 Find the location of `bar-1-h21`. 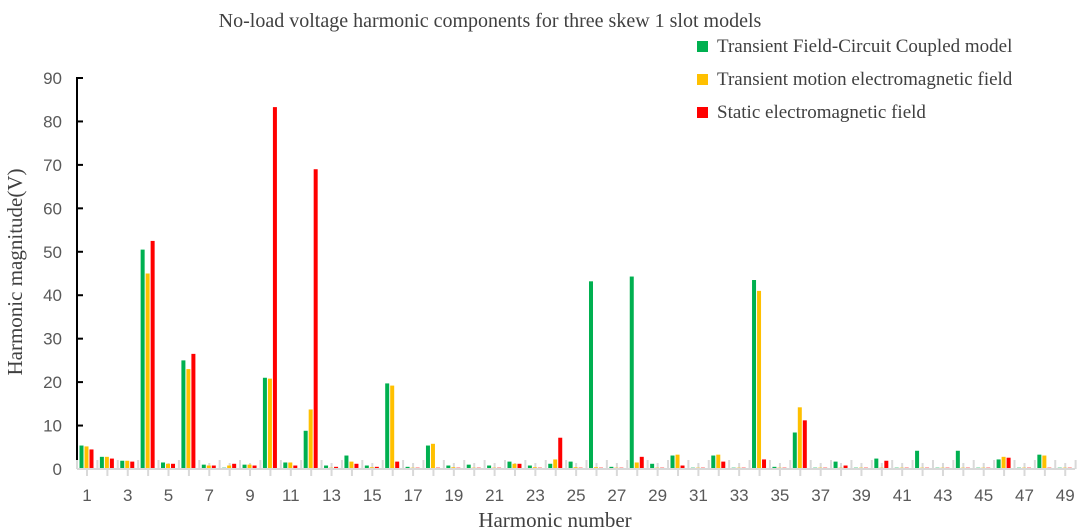

bar-1-h21 is located at coordinates (489, 466).